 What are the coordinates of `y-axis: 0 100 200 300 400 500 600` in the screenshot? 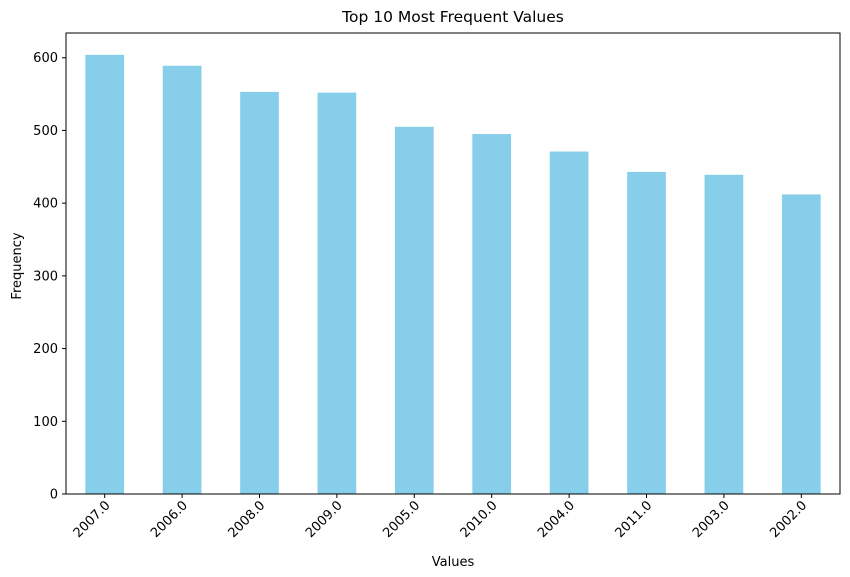 It's located at (49, 277).